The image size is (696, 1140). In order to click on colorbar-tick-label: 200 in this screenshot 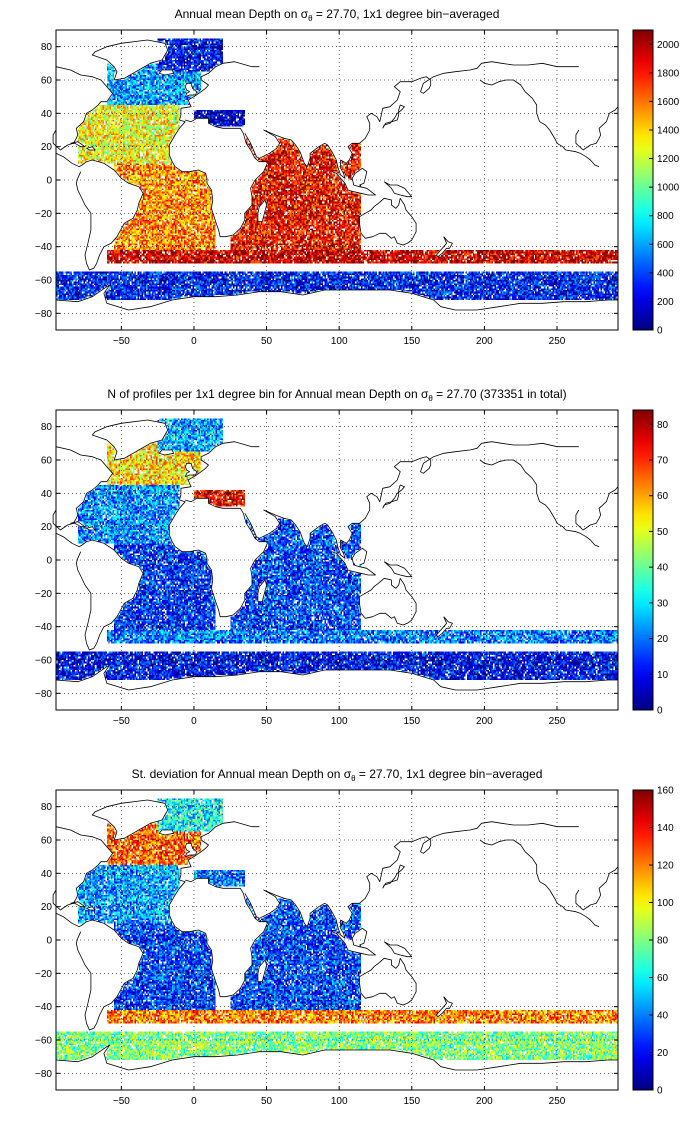, I will do `click(665, 302)`.